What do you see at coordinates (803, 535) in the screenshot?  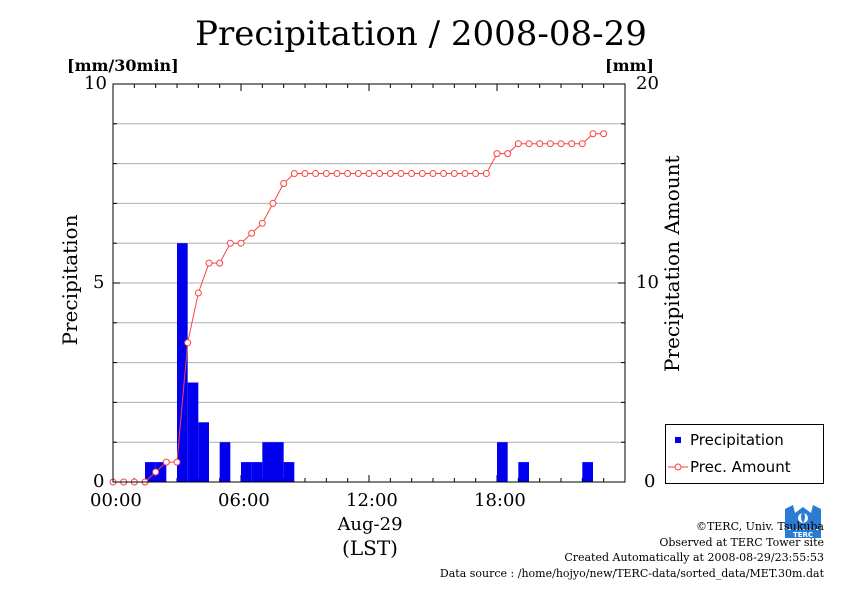 I see `svg-text: TERC` at bounding box center [803, 535].